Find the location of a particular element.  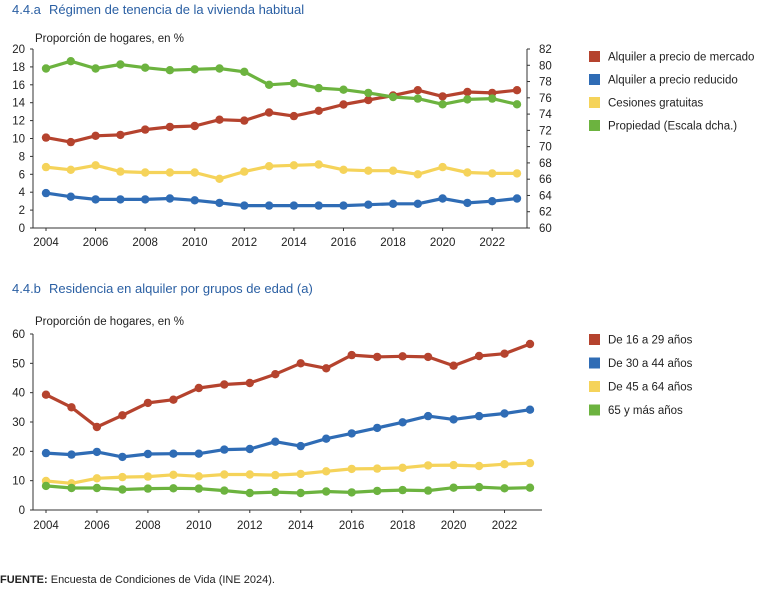

chart-0-y2tick-label: 68 is located at coordinates (545, 164).